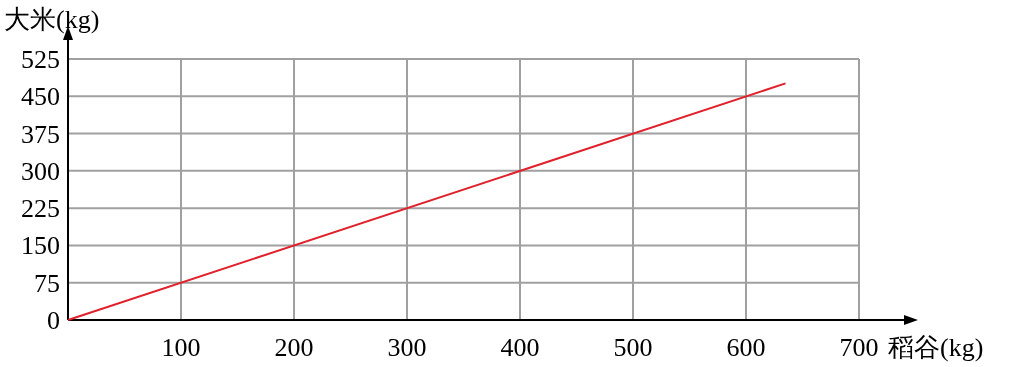 The image size is (1024, 367). What do you see at coordinates (40, 246) in the screenshot?
I see `y-tick-label: 150` at bounding box center [40, 246].